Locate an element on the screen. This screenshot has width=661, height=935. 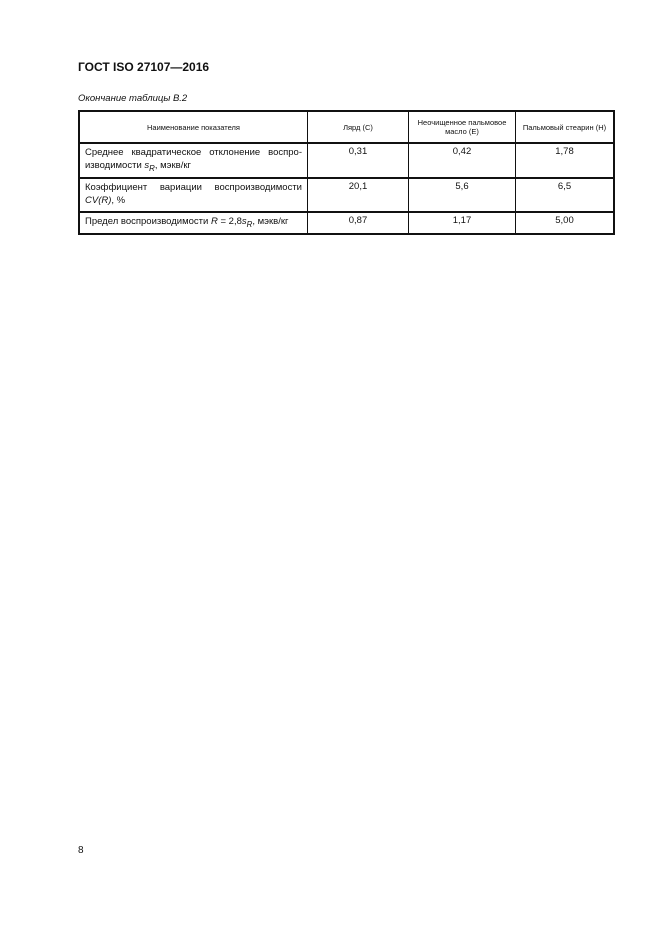
cell-value: 0,42 is located at coordinates (462, 160).